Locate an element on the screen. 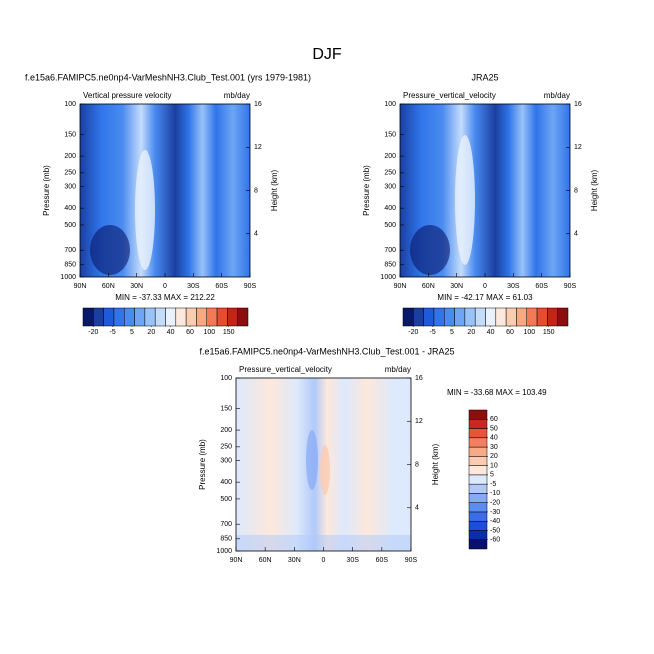  colorbar-label: 10 is located at coordinates (494, 465).